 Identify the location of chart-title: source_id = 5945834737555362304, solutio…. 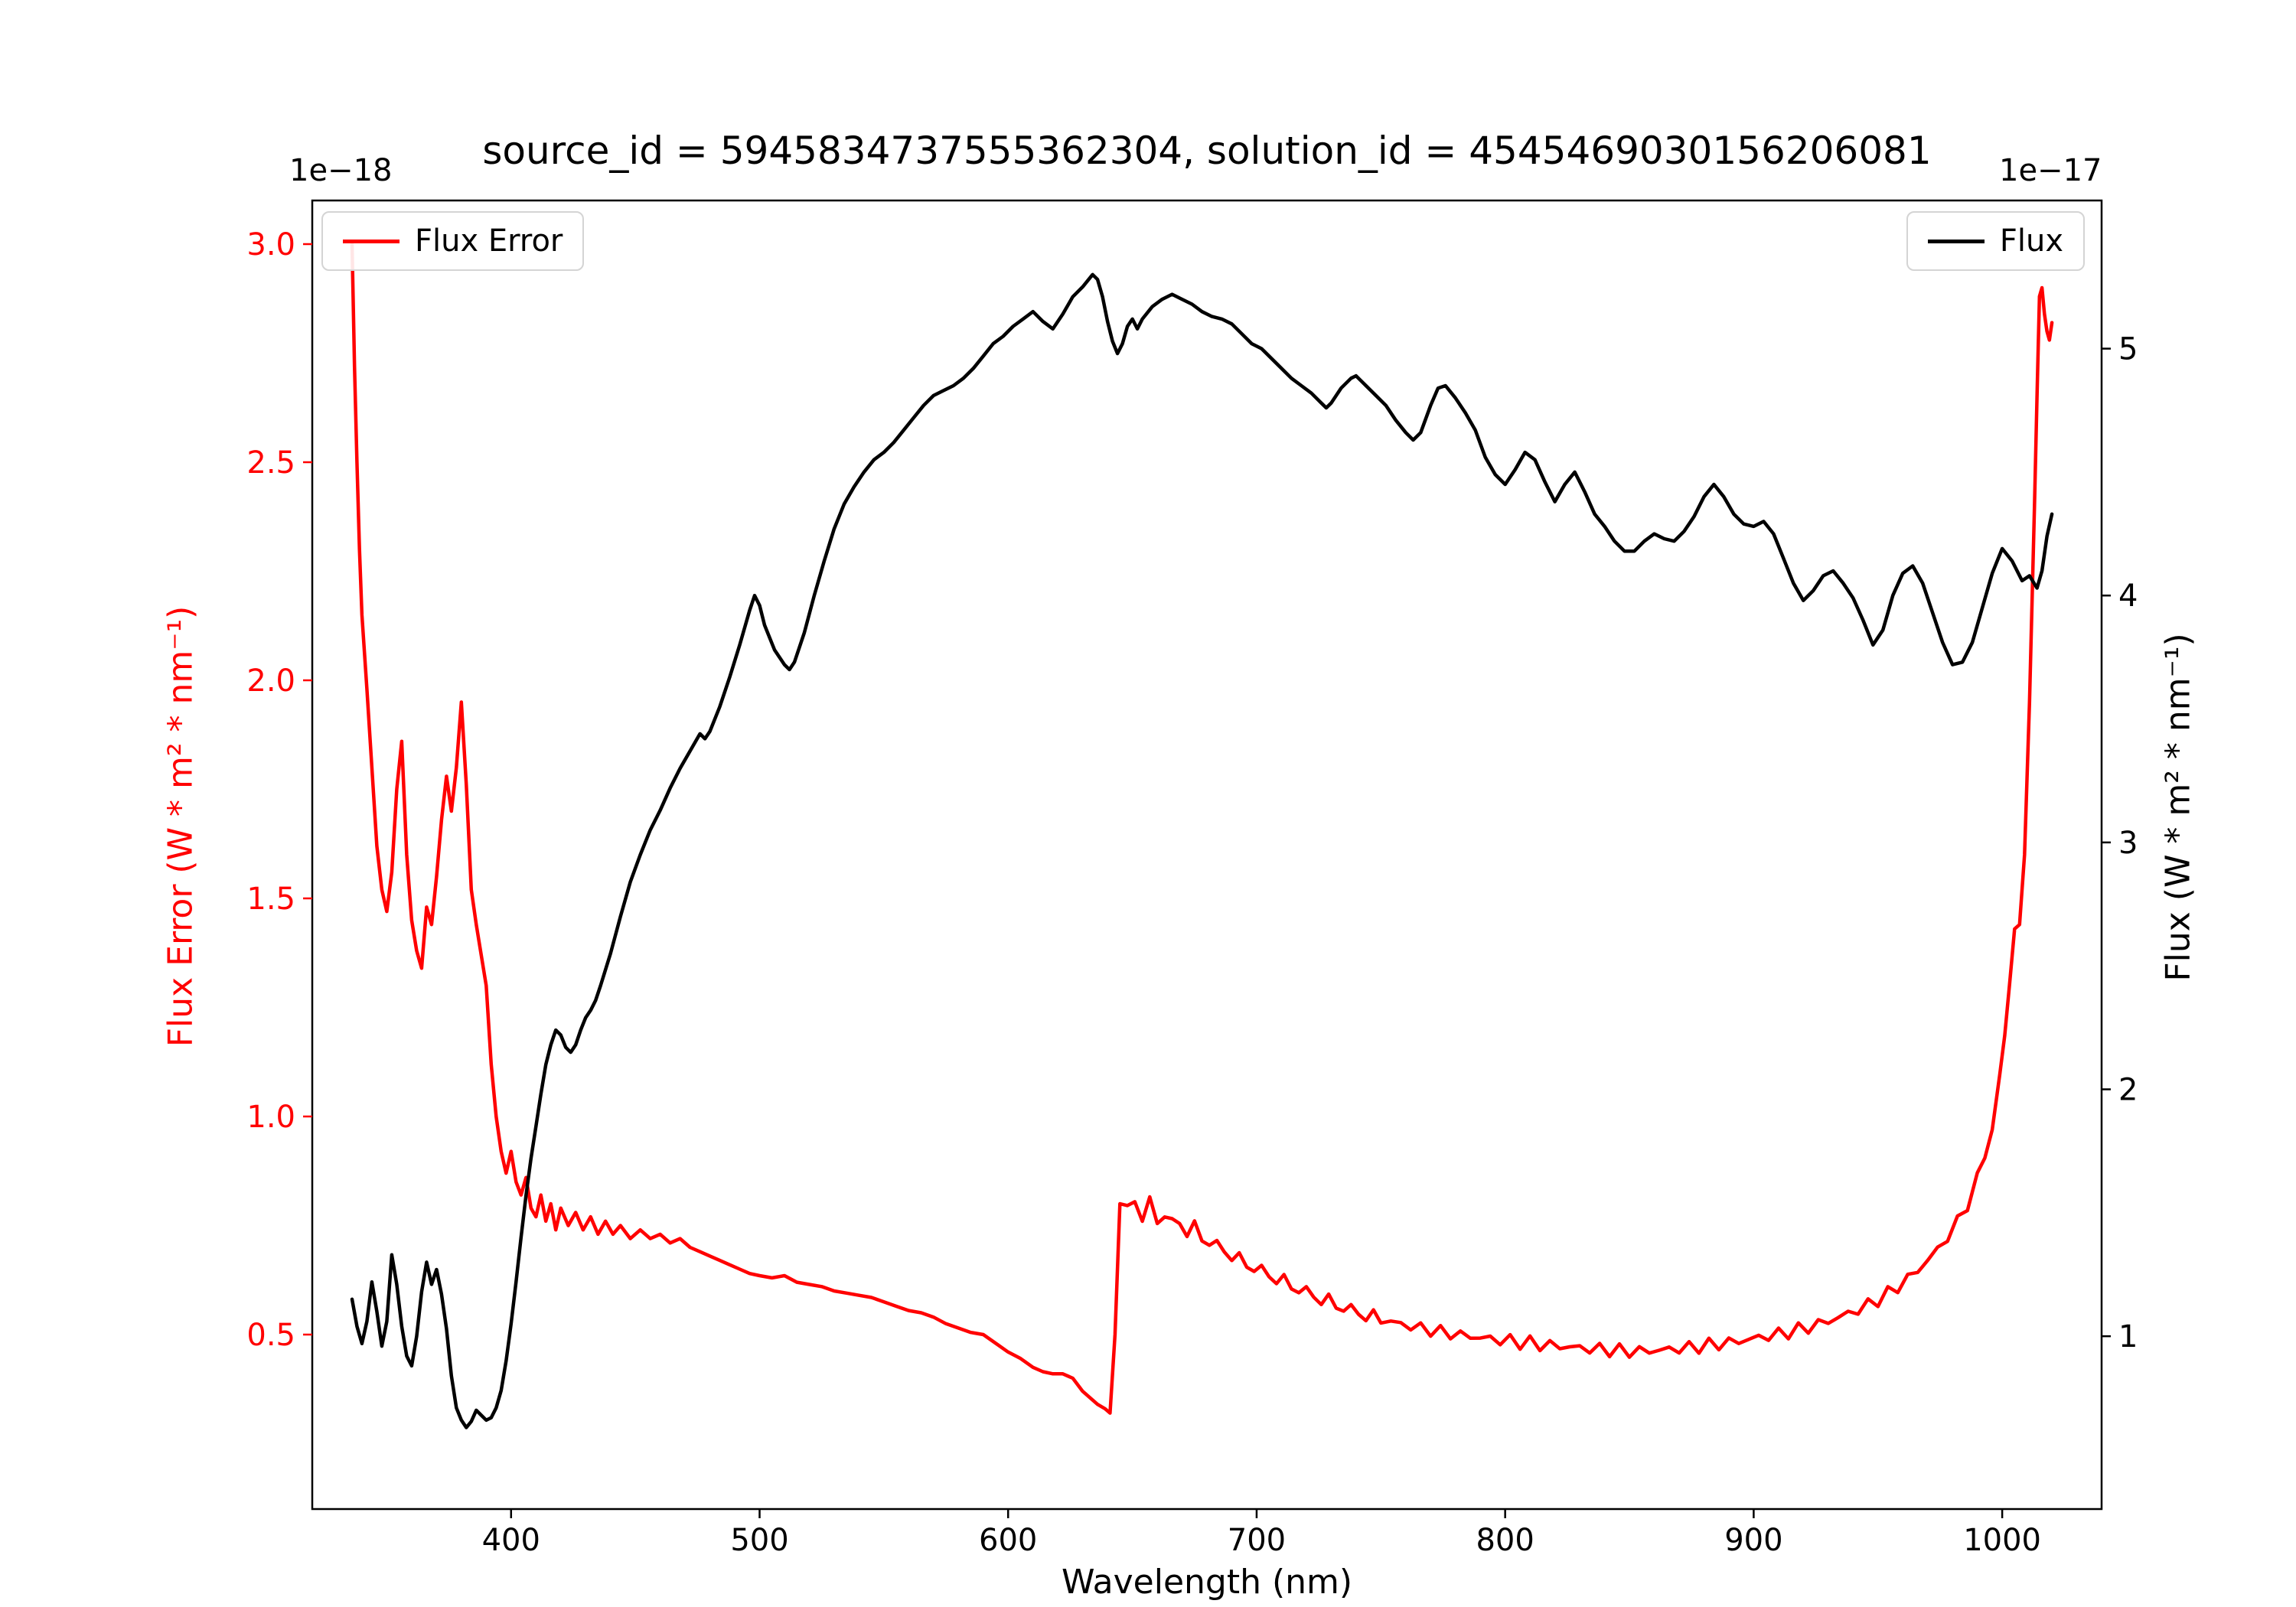
(1207, 151).